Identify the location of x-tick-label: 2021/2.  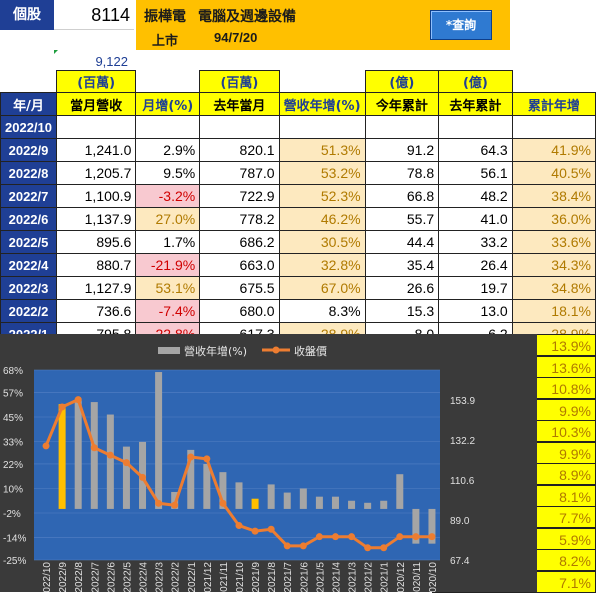
(369, 577).